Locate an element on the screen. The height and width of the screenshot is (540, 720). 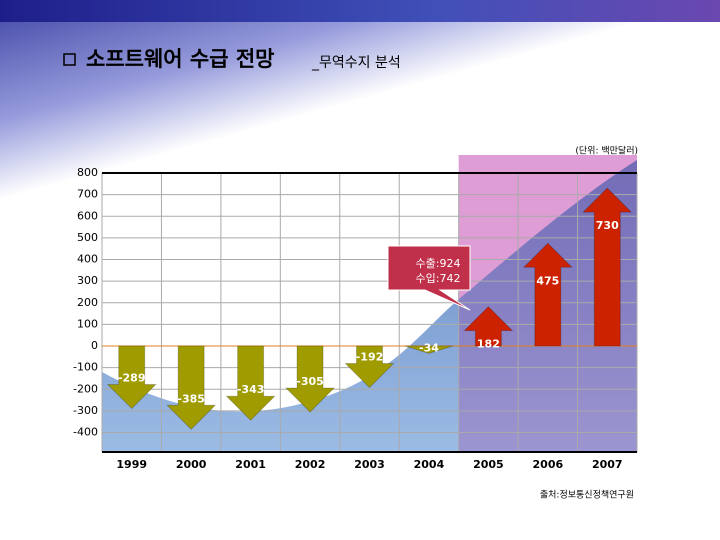
x-tick-label: 2006 is located at coordinates (548, 464).